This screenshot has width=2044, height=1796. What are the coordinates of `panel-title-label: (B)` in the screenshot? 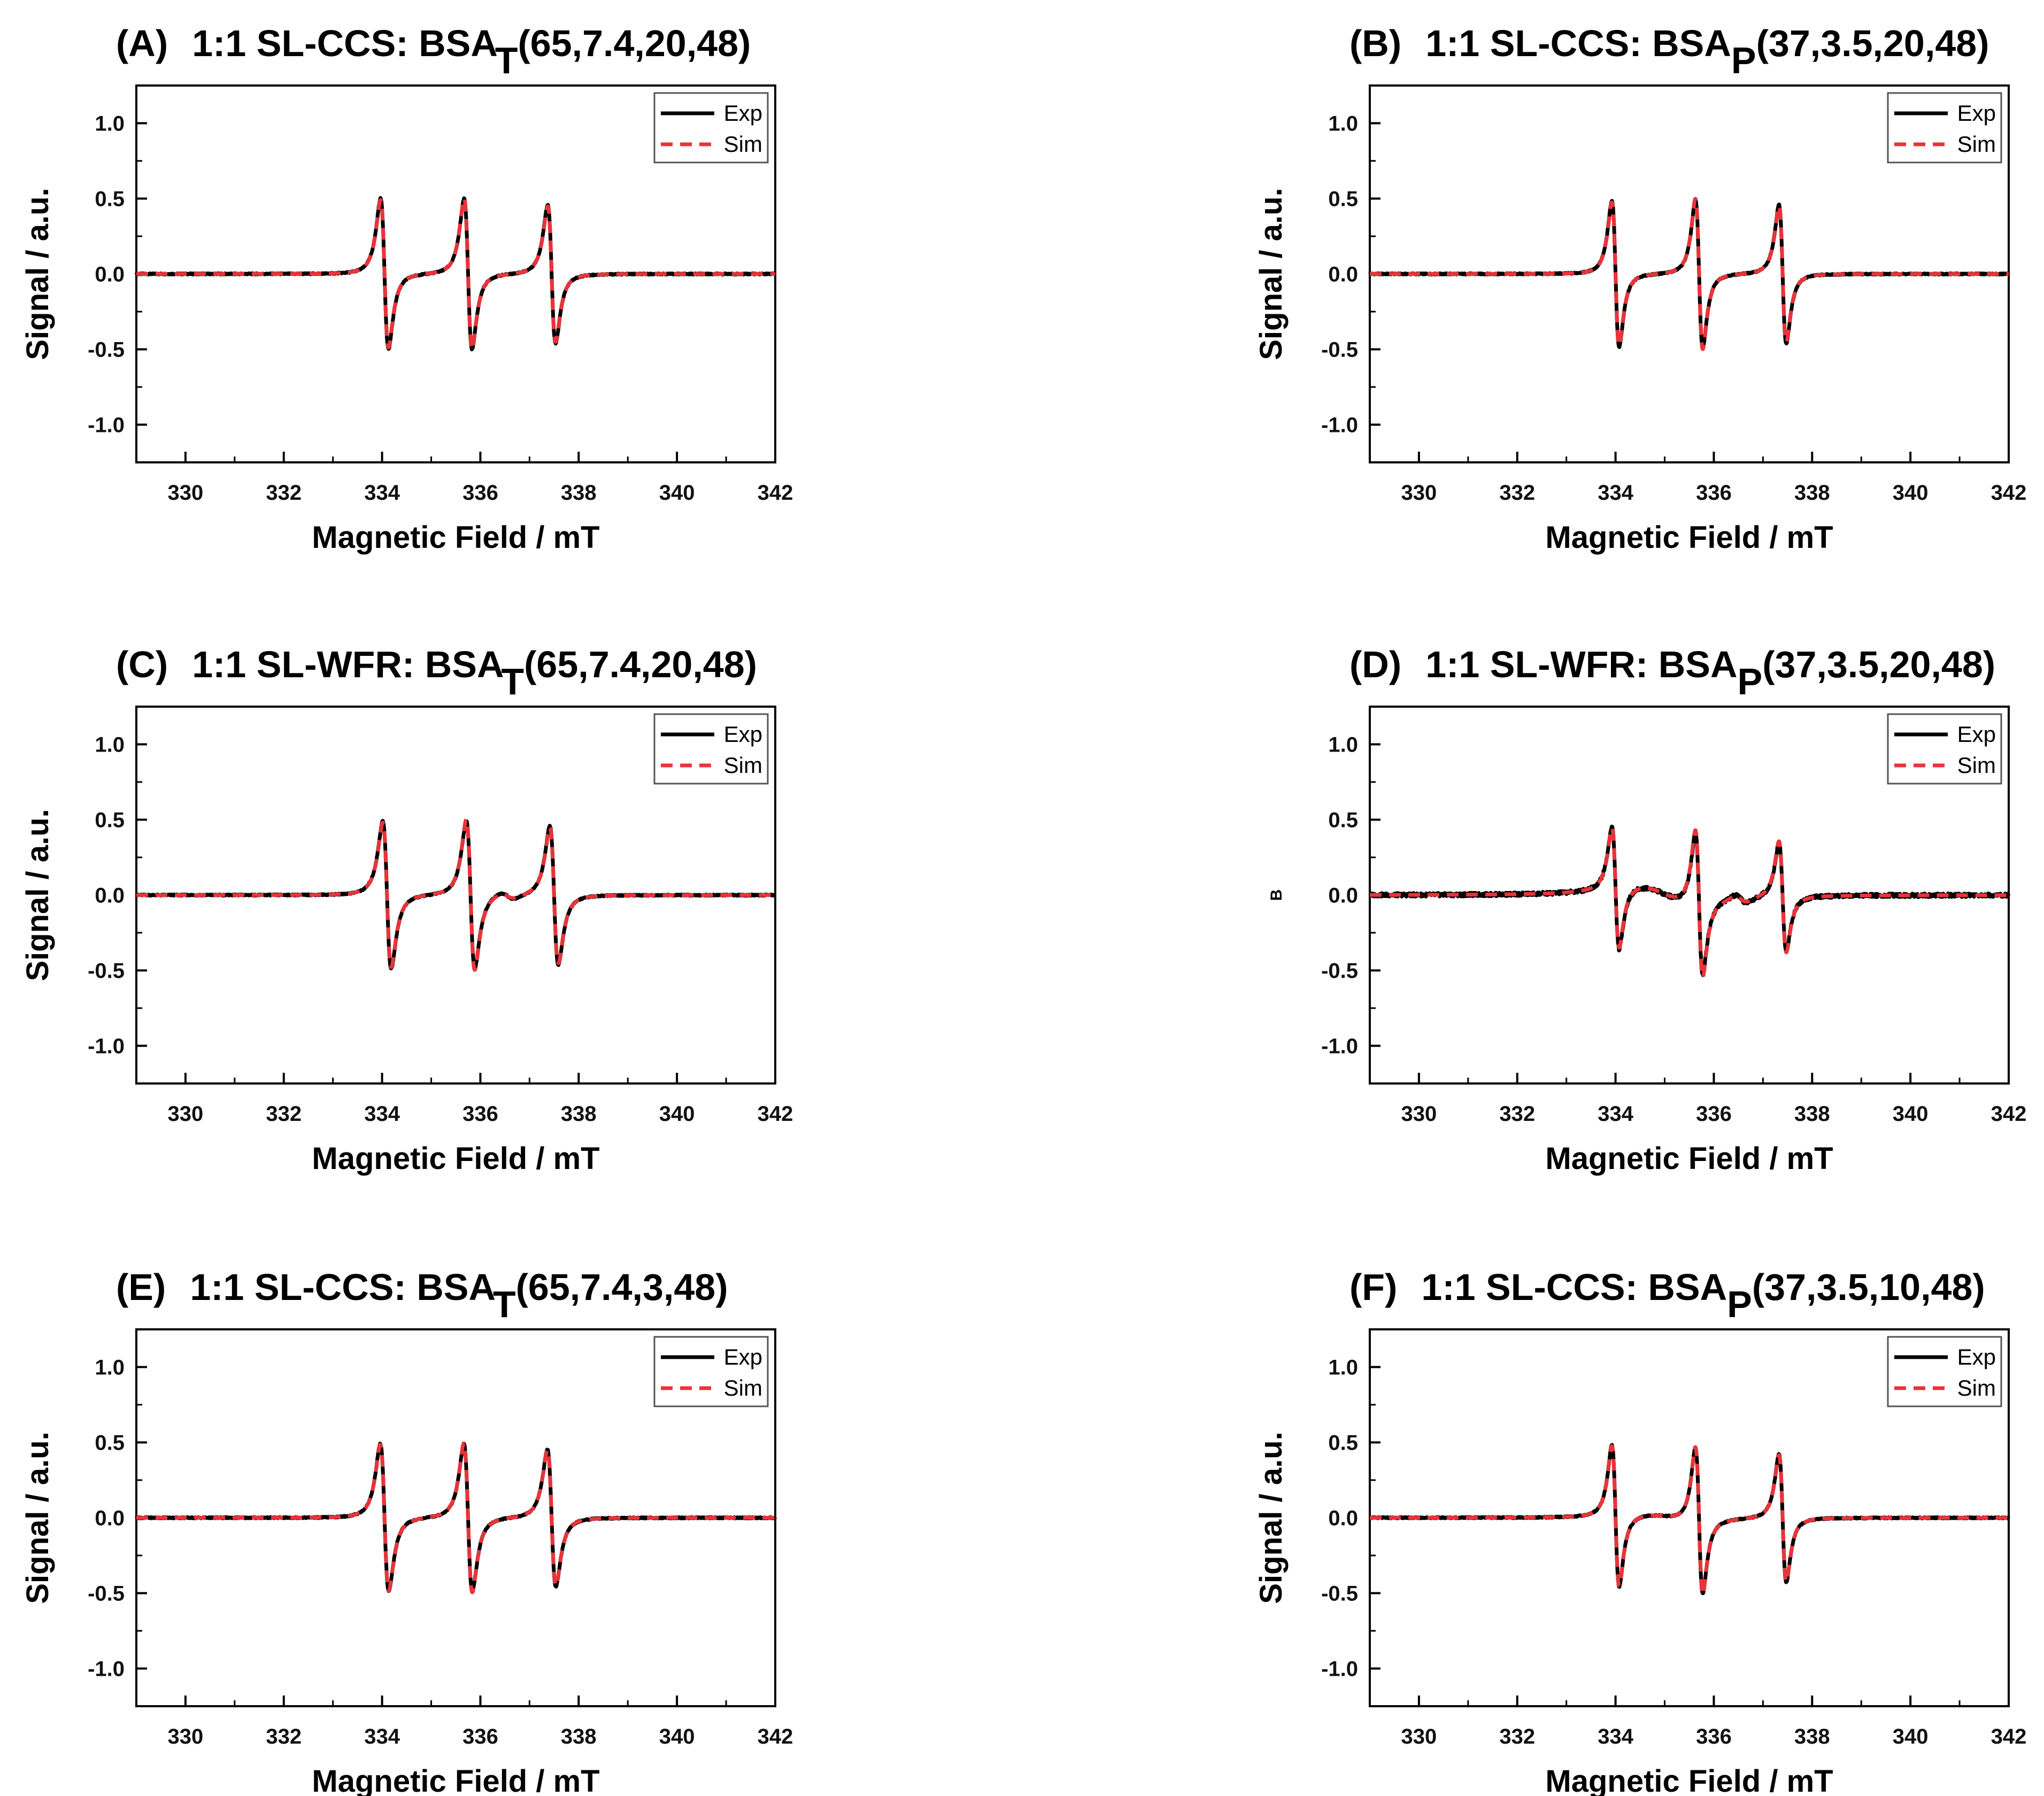 It's located at (1375, 43).